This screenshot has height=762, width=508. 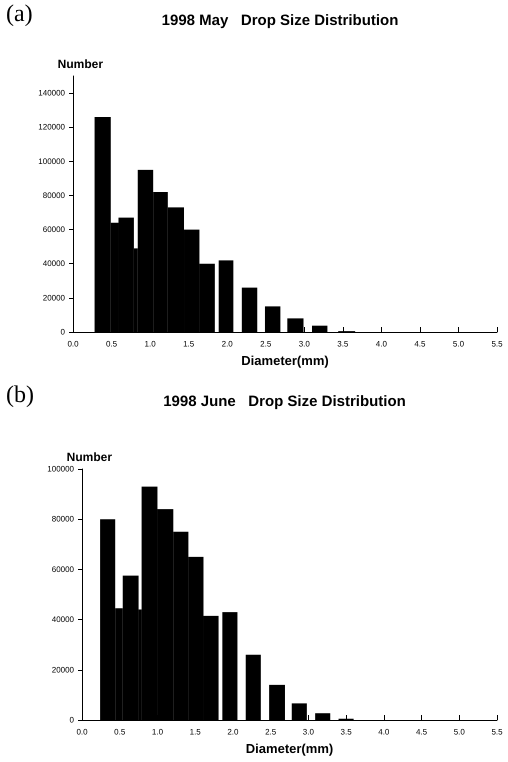 I want to click on text: (b), so click(x=20, y=395).